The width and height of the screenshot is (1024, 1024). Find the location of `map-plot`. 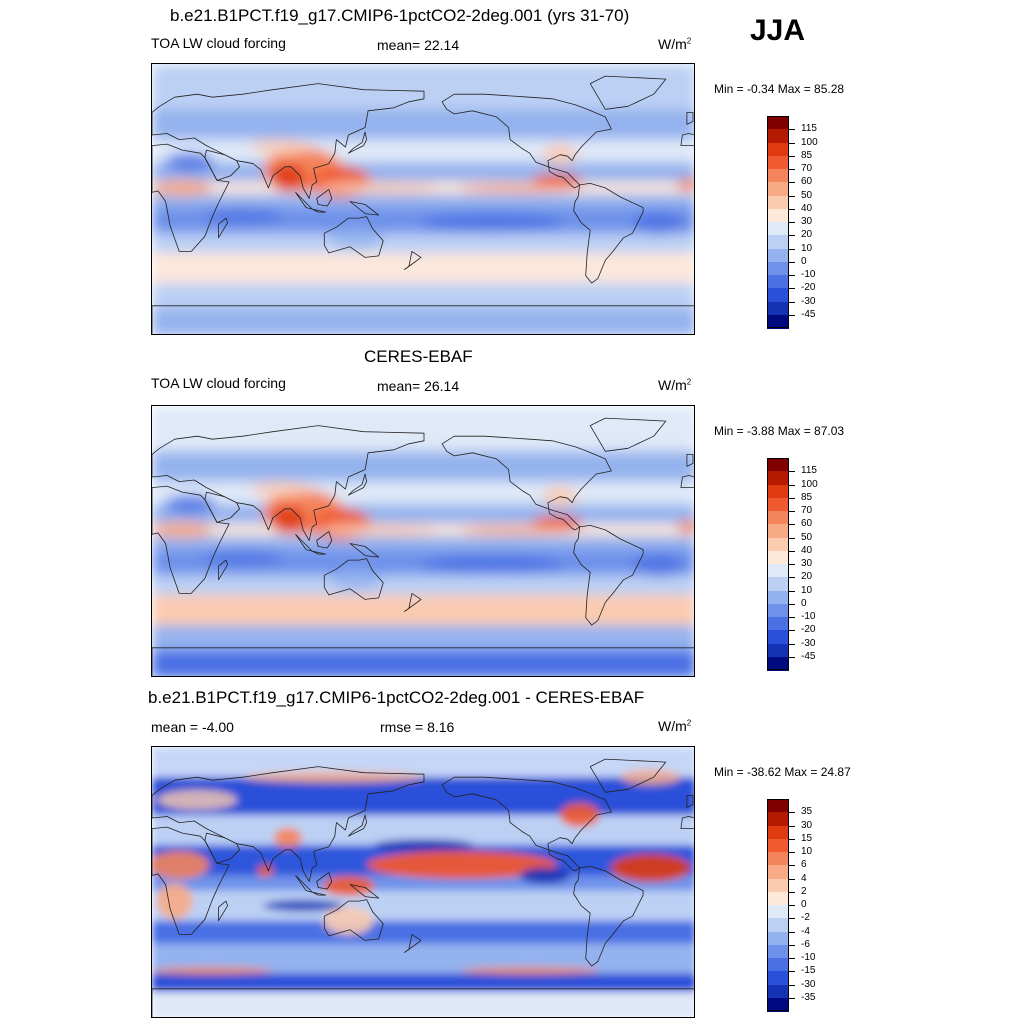

map-plot is located at coordinates (423, 199).